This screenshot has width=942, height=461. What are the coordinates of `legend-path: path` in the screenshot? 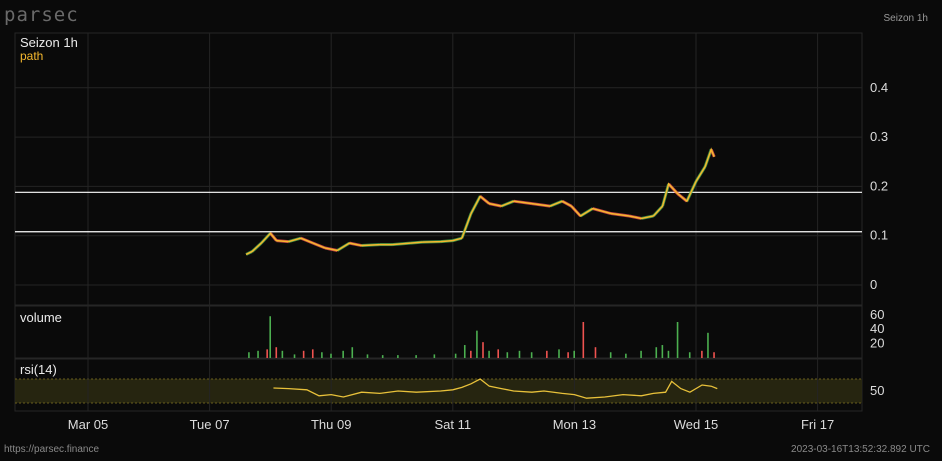 It's located at (31, 56).